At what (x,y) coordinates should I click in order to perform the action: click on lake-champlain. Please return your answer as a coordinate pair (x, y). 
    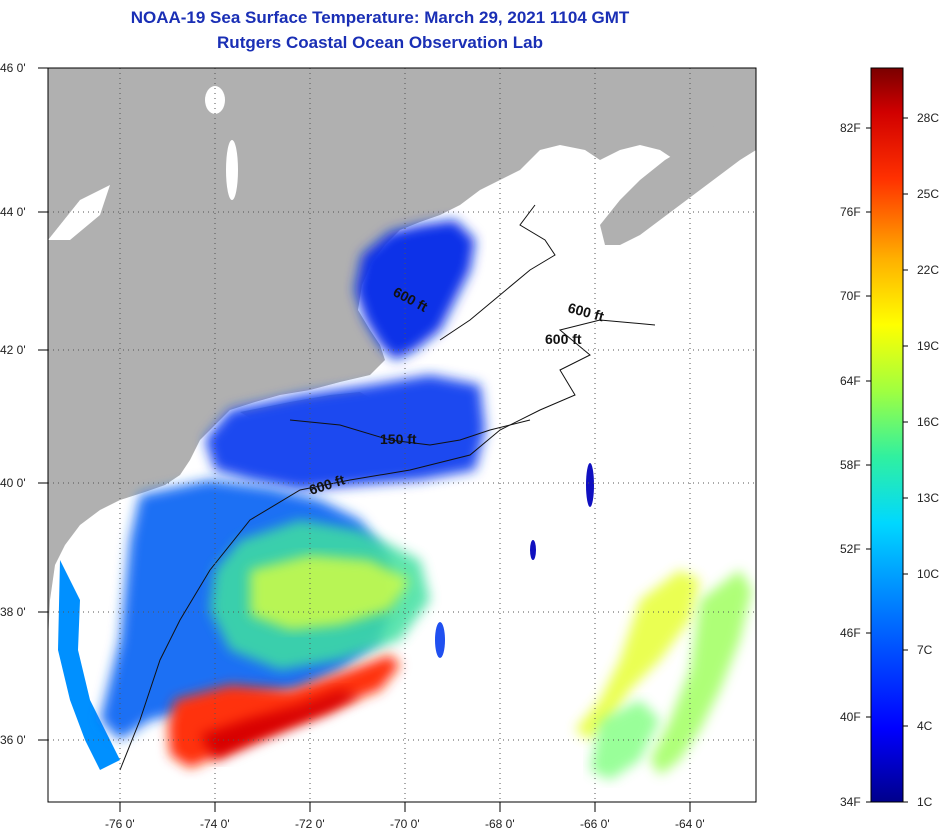
    Looking at the image, I should click on (232, 170).